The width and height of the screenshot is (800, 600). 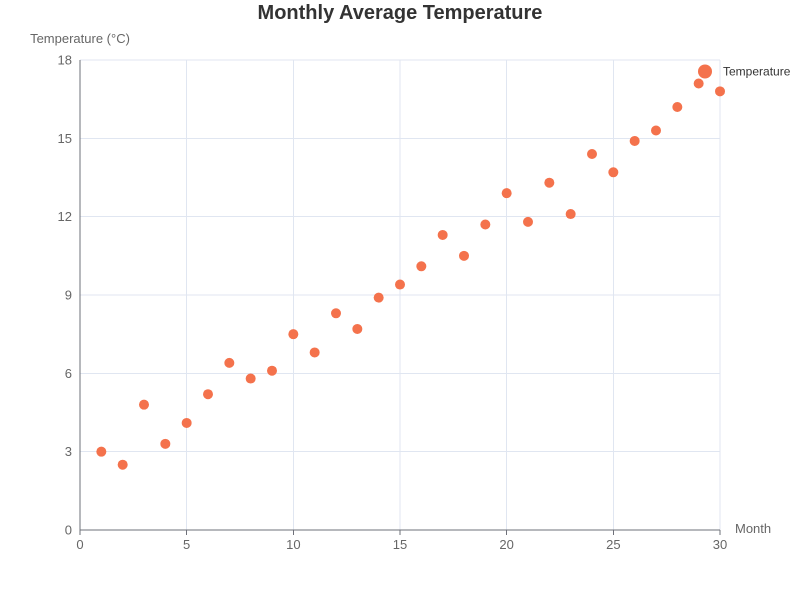 What do you see at coordinates (65, 60) in the screenshot?
I see `y-tick-label: 18` at bounding box center [65, 60].